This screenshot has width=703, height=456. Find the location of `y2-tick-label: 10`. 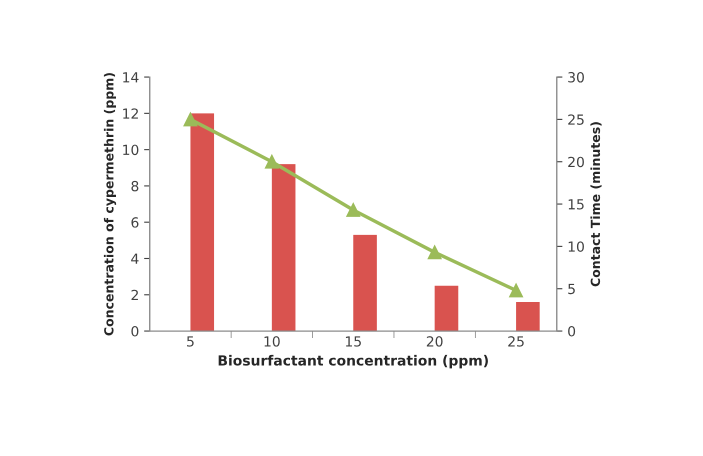

y2-tick-label: 10 is located at coordinates (576, 246).